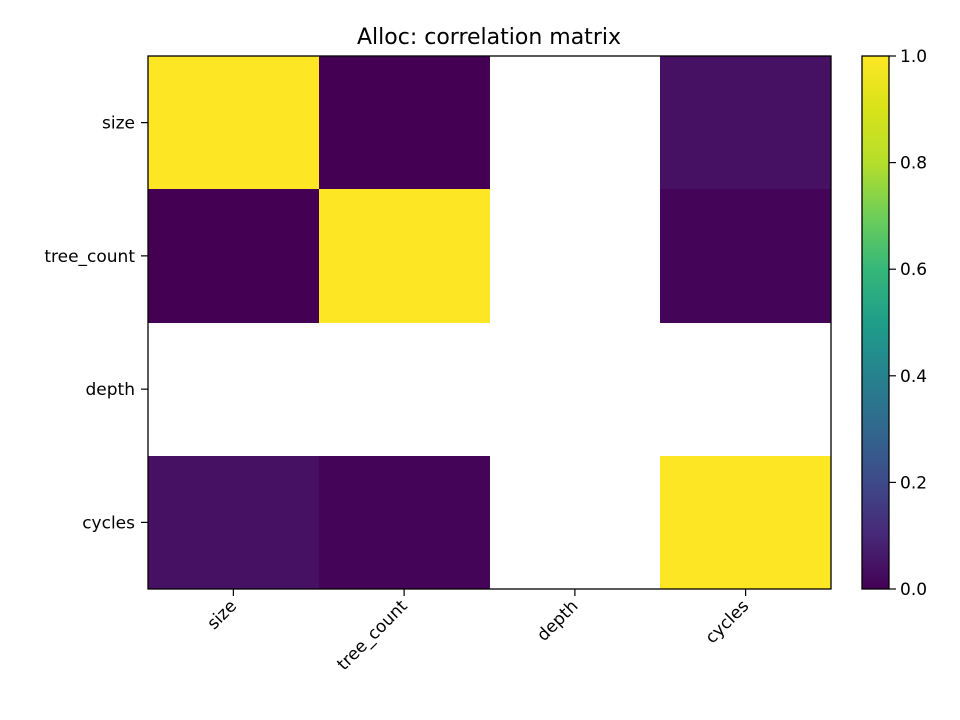  I want to click on colorbar-tick-label: 0.2, so click(913, 483).